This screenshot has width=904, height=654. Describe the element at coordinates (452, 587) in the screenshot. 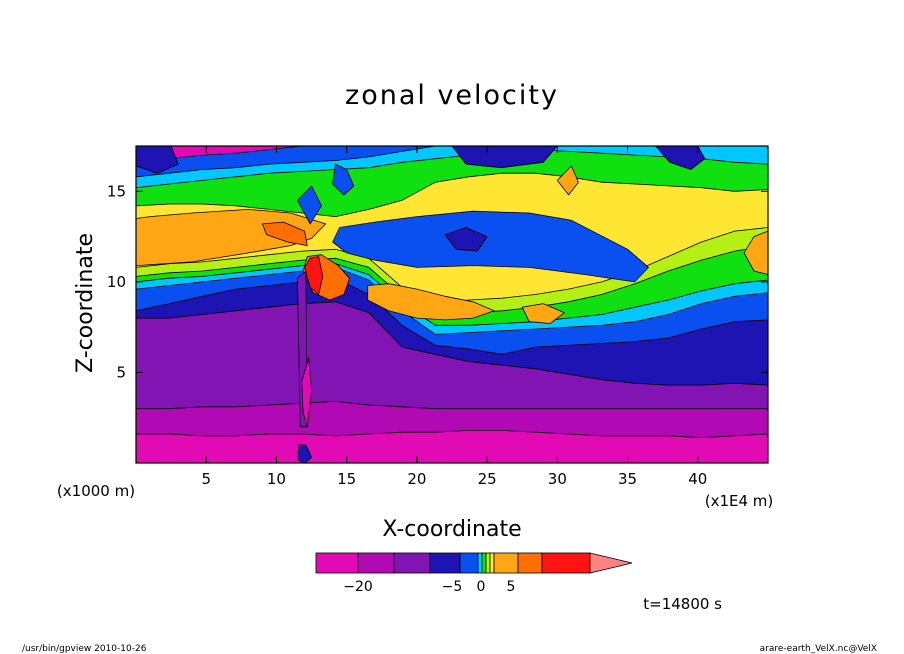

I see `colorbar-tick-label: −5` at that location.